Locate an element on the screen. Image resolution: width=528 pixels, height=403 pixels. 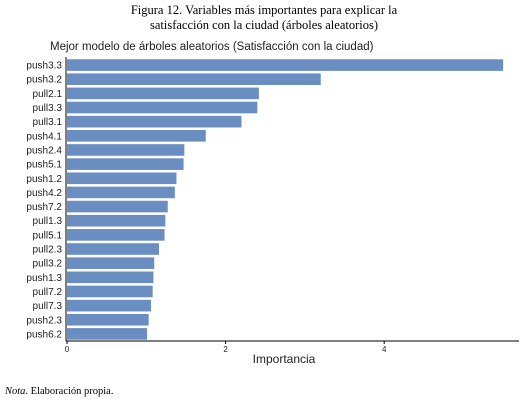
bar-push5.1 is located at coordinates (125, 164).